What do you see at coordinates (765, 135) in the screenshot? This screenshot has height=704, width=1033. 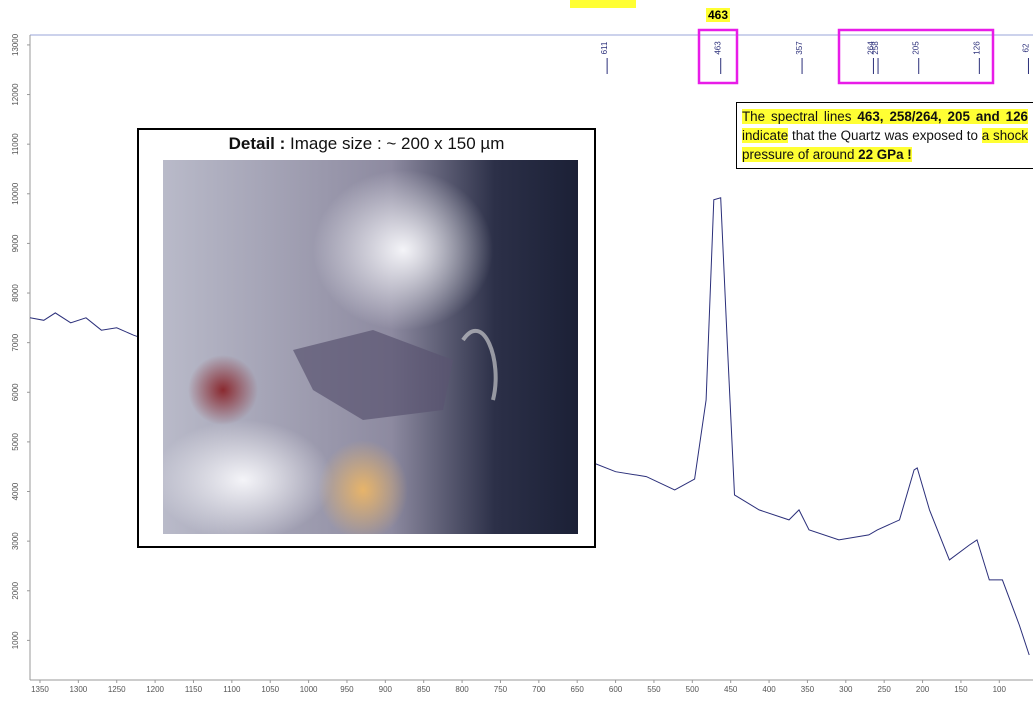 I see `note-segment: indicate` at bounding box center [765, 135].